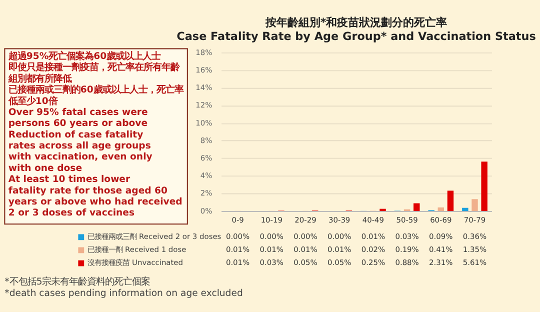  Describe the element at coordinates (95, 196) in the screenshot. I see `text: At least 10 times lower fatality rate for those aged 60 years or above who had received 2 or 3 doses of vaccines` at that location.